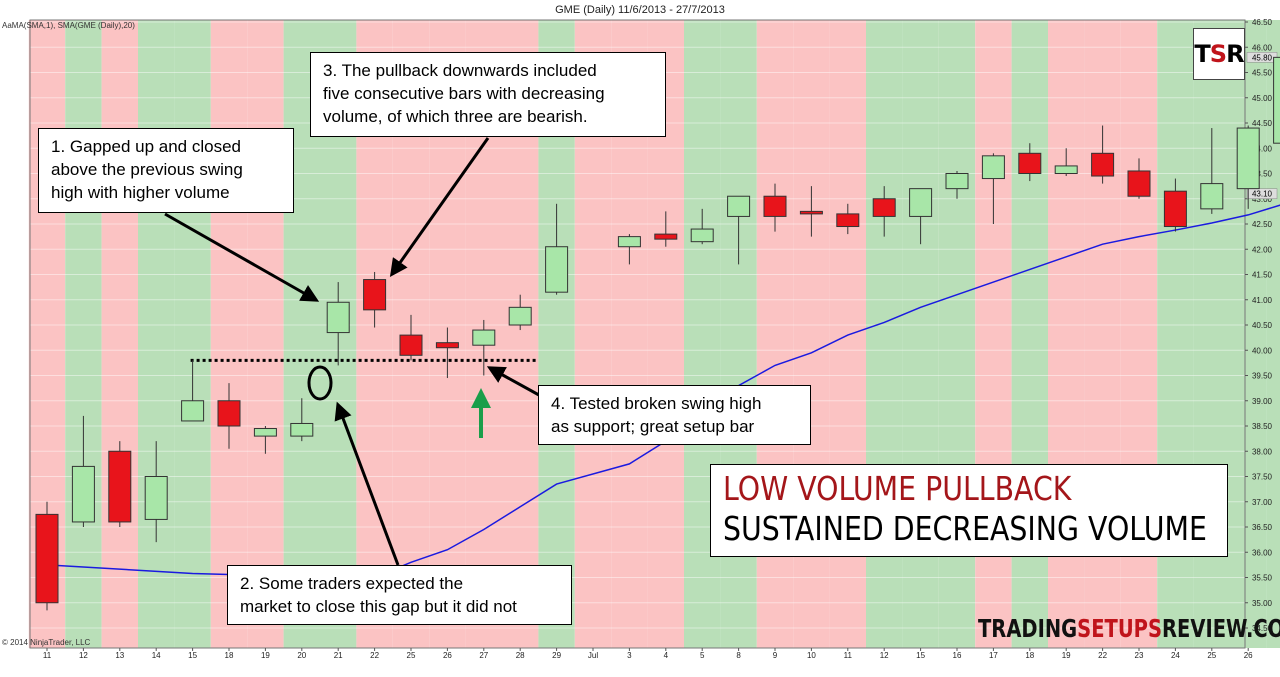 The width and height of the screenshot is (1280, 677). I want to click on y-tick-label: 37.50, so click(1262, 477).